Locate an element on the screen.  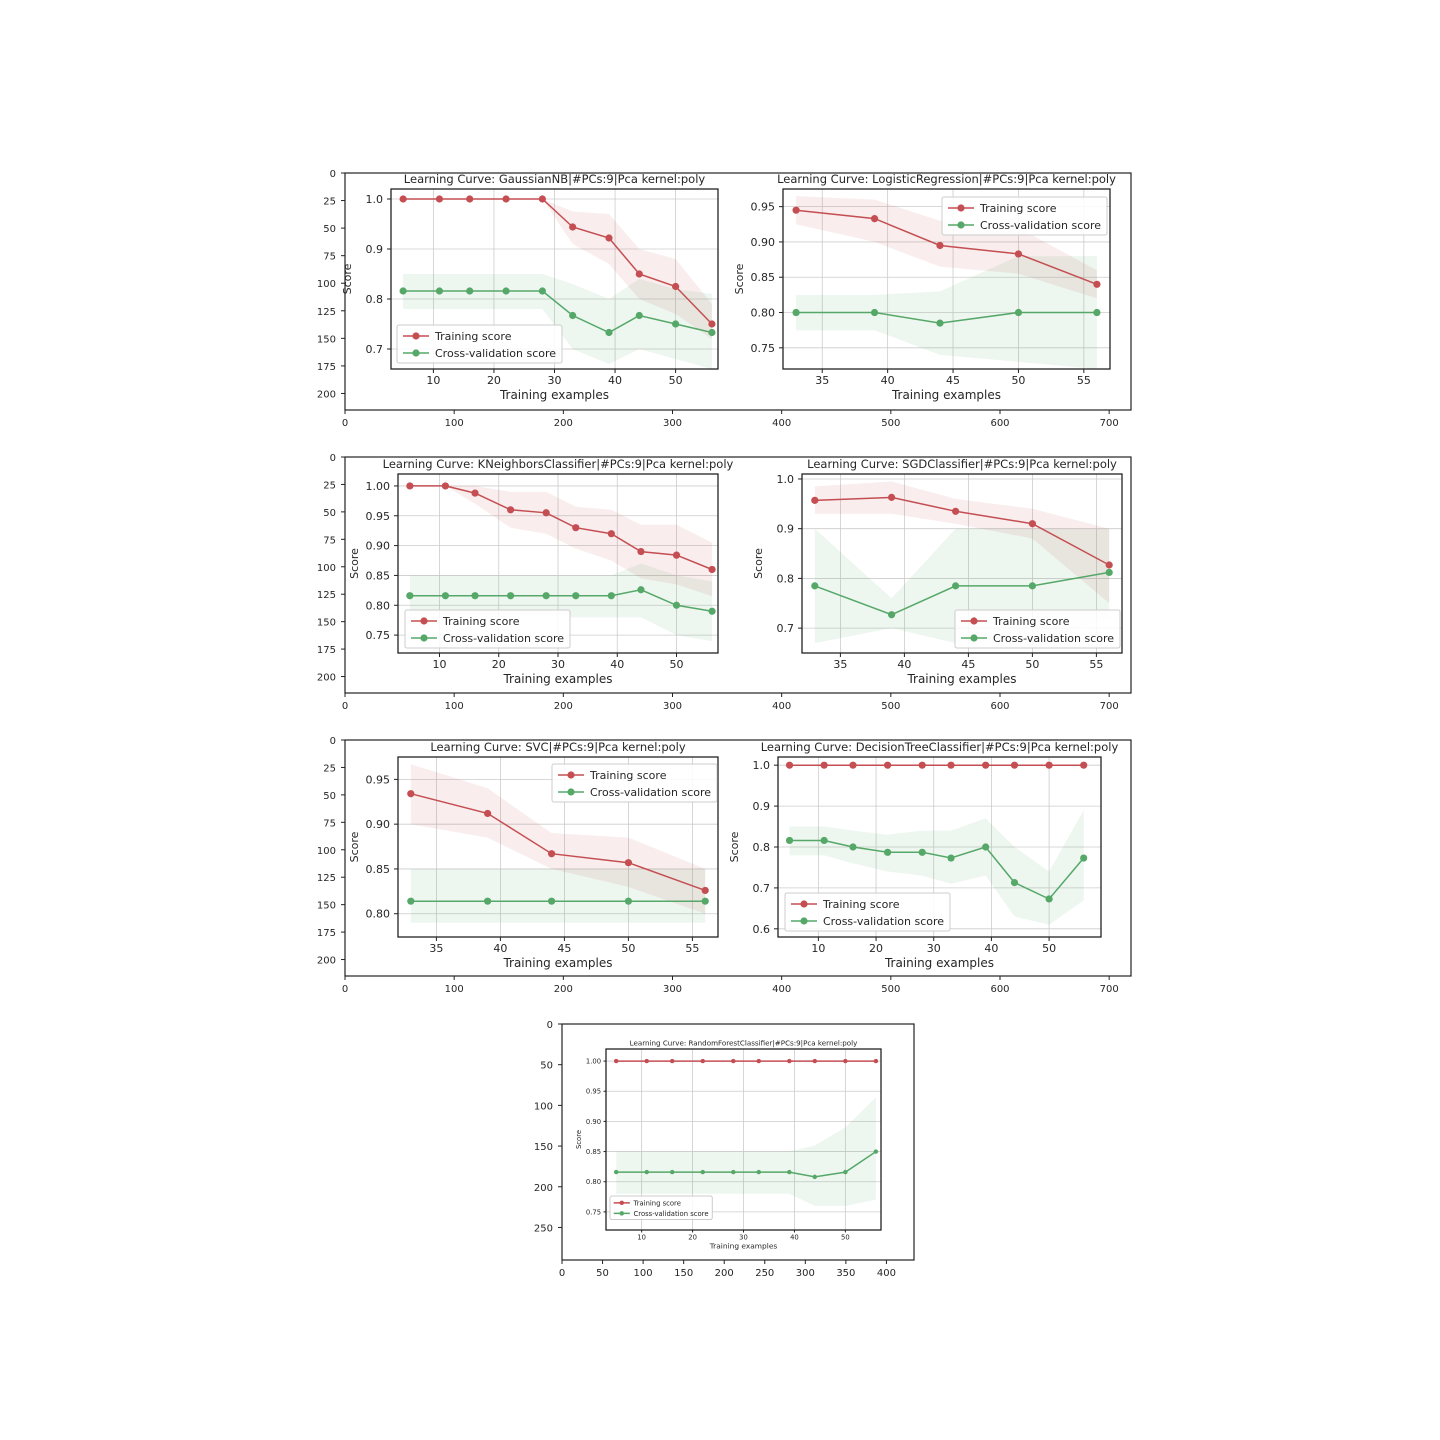
legend-cv-label: Cross-validation score is located at coordinates (650, 792).